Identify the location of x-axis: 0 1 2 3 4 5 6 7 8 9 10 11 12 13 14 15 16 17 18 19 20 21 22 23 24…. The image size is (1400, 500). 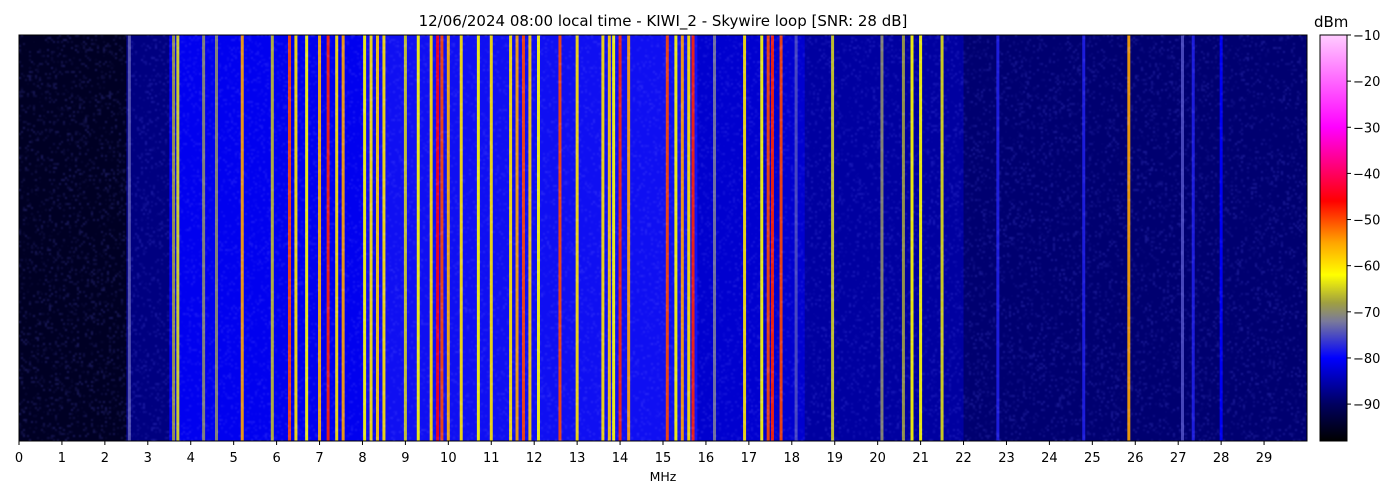
(643, 453).